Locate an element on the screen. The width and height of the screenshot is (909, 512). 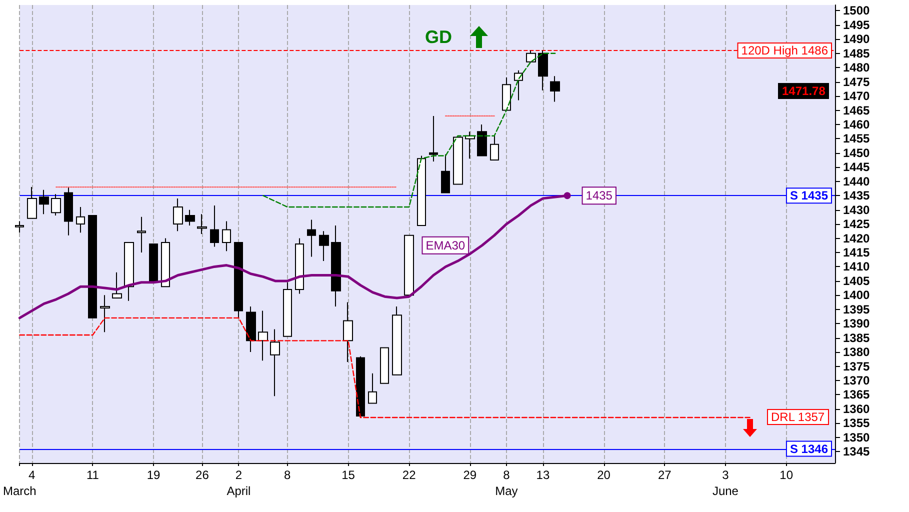
y-tick-label: 1360 is located at coordinates (856, 409).